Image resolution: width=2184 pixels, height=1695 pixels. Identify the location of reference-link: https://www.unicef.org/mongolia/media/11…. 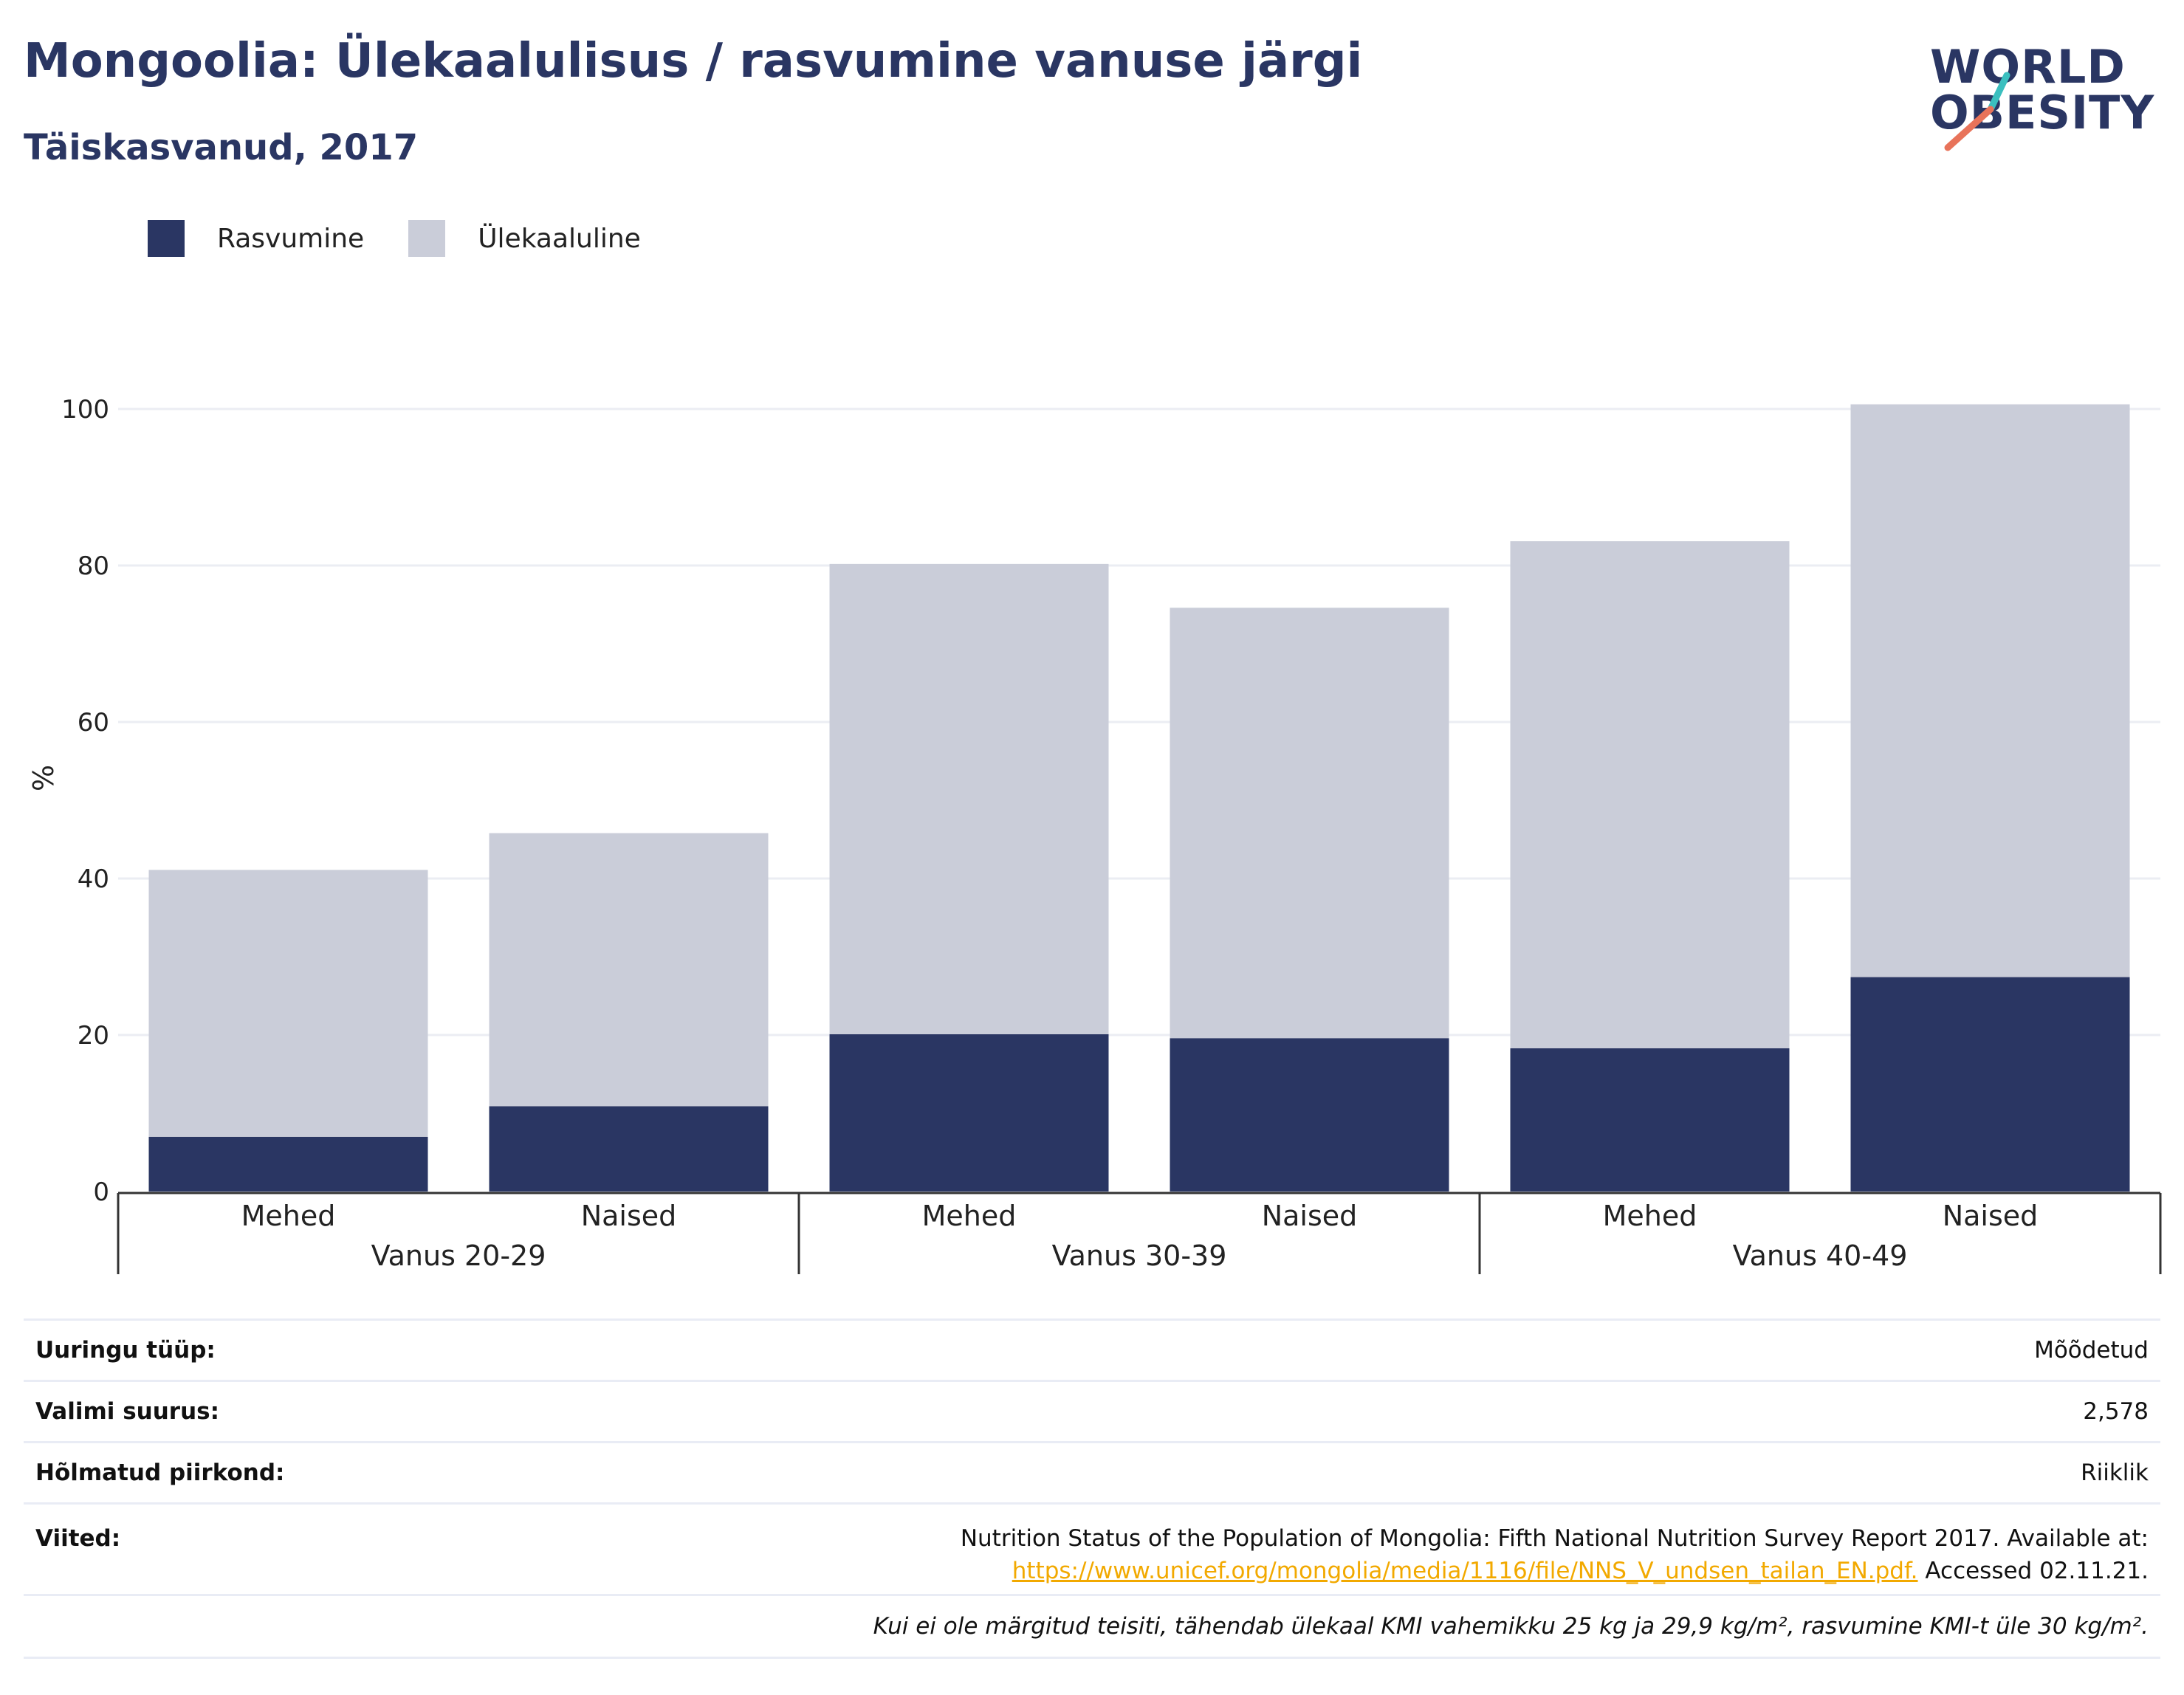
(1465, 1571).